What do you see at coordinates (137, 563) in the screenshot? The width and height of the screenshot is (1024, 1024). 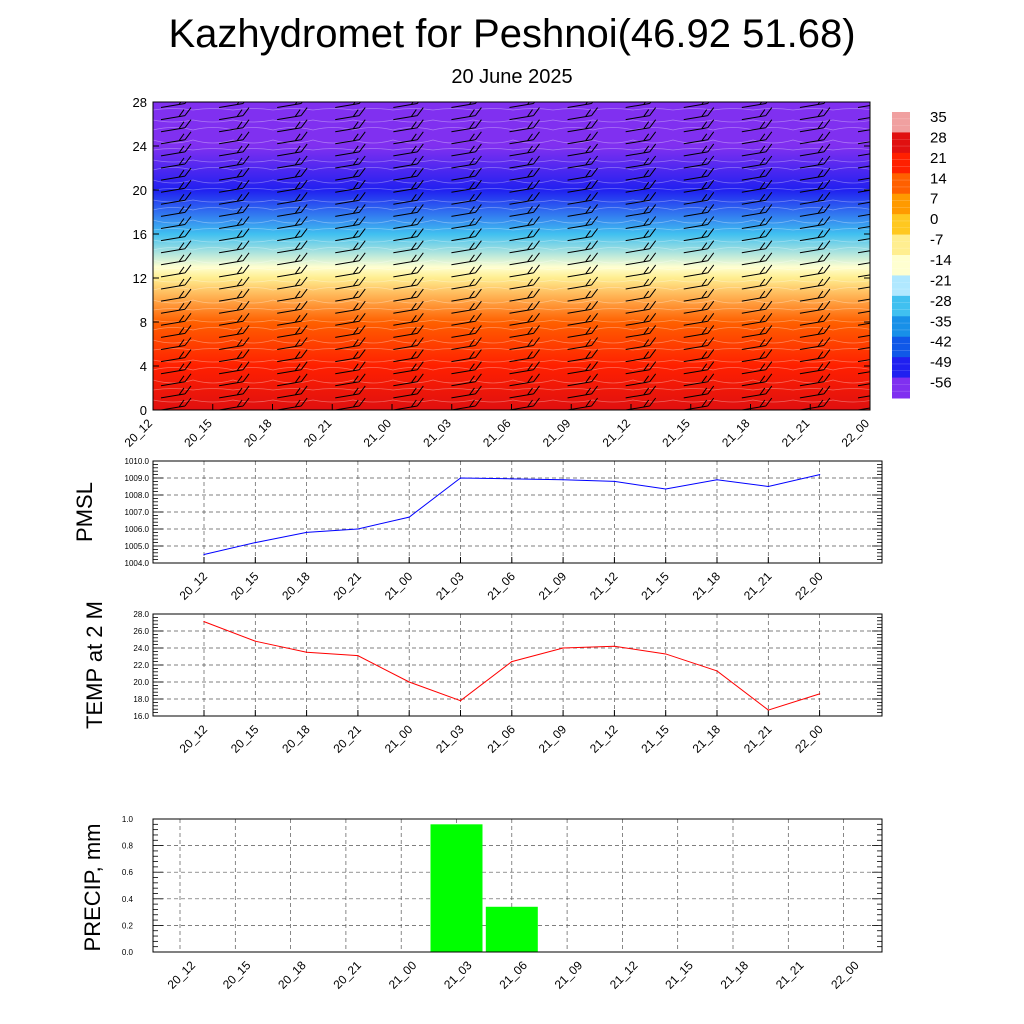 I see `y-tick-label: 1004.0` at bounding box center [137, 563].